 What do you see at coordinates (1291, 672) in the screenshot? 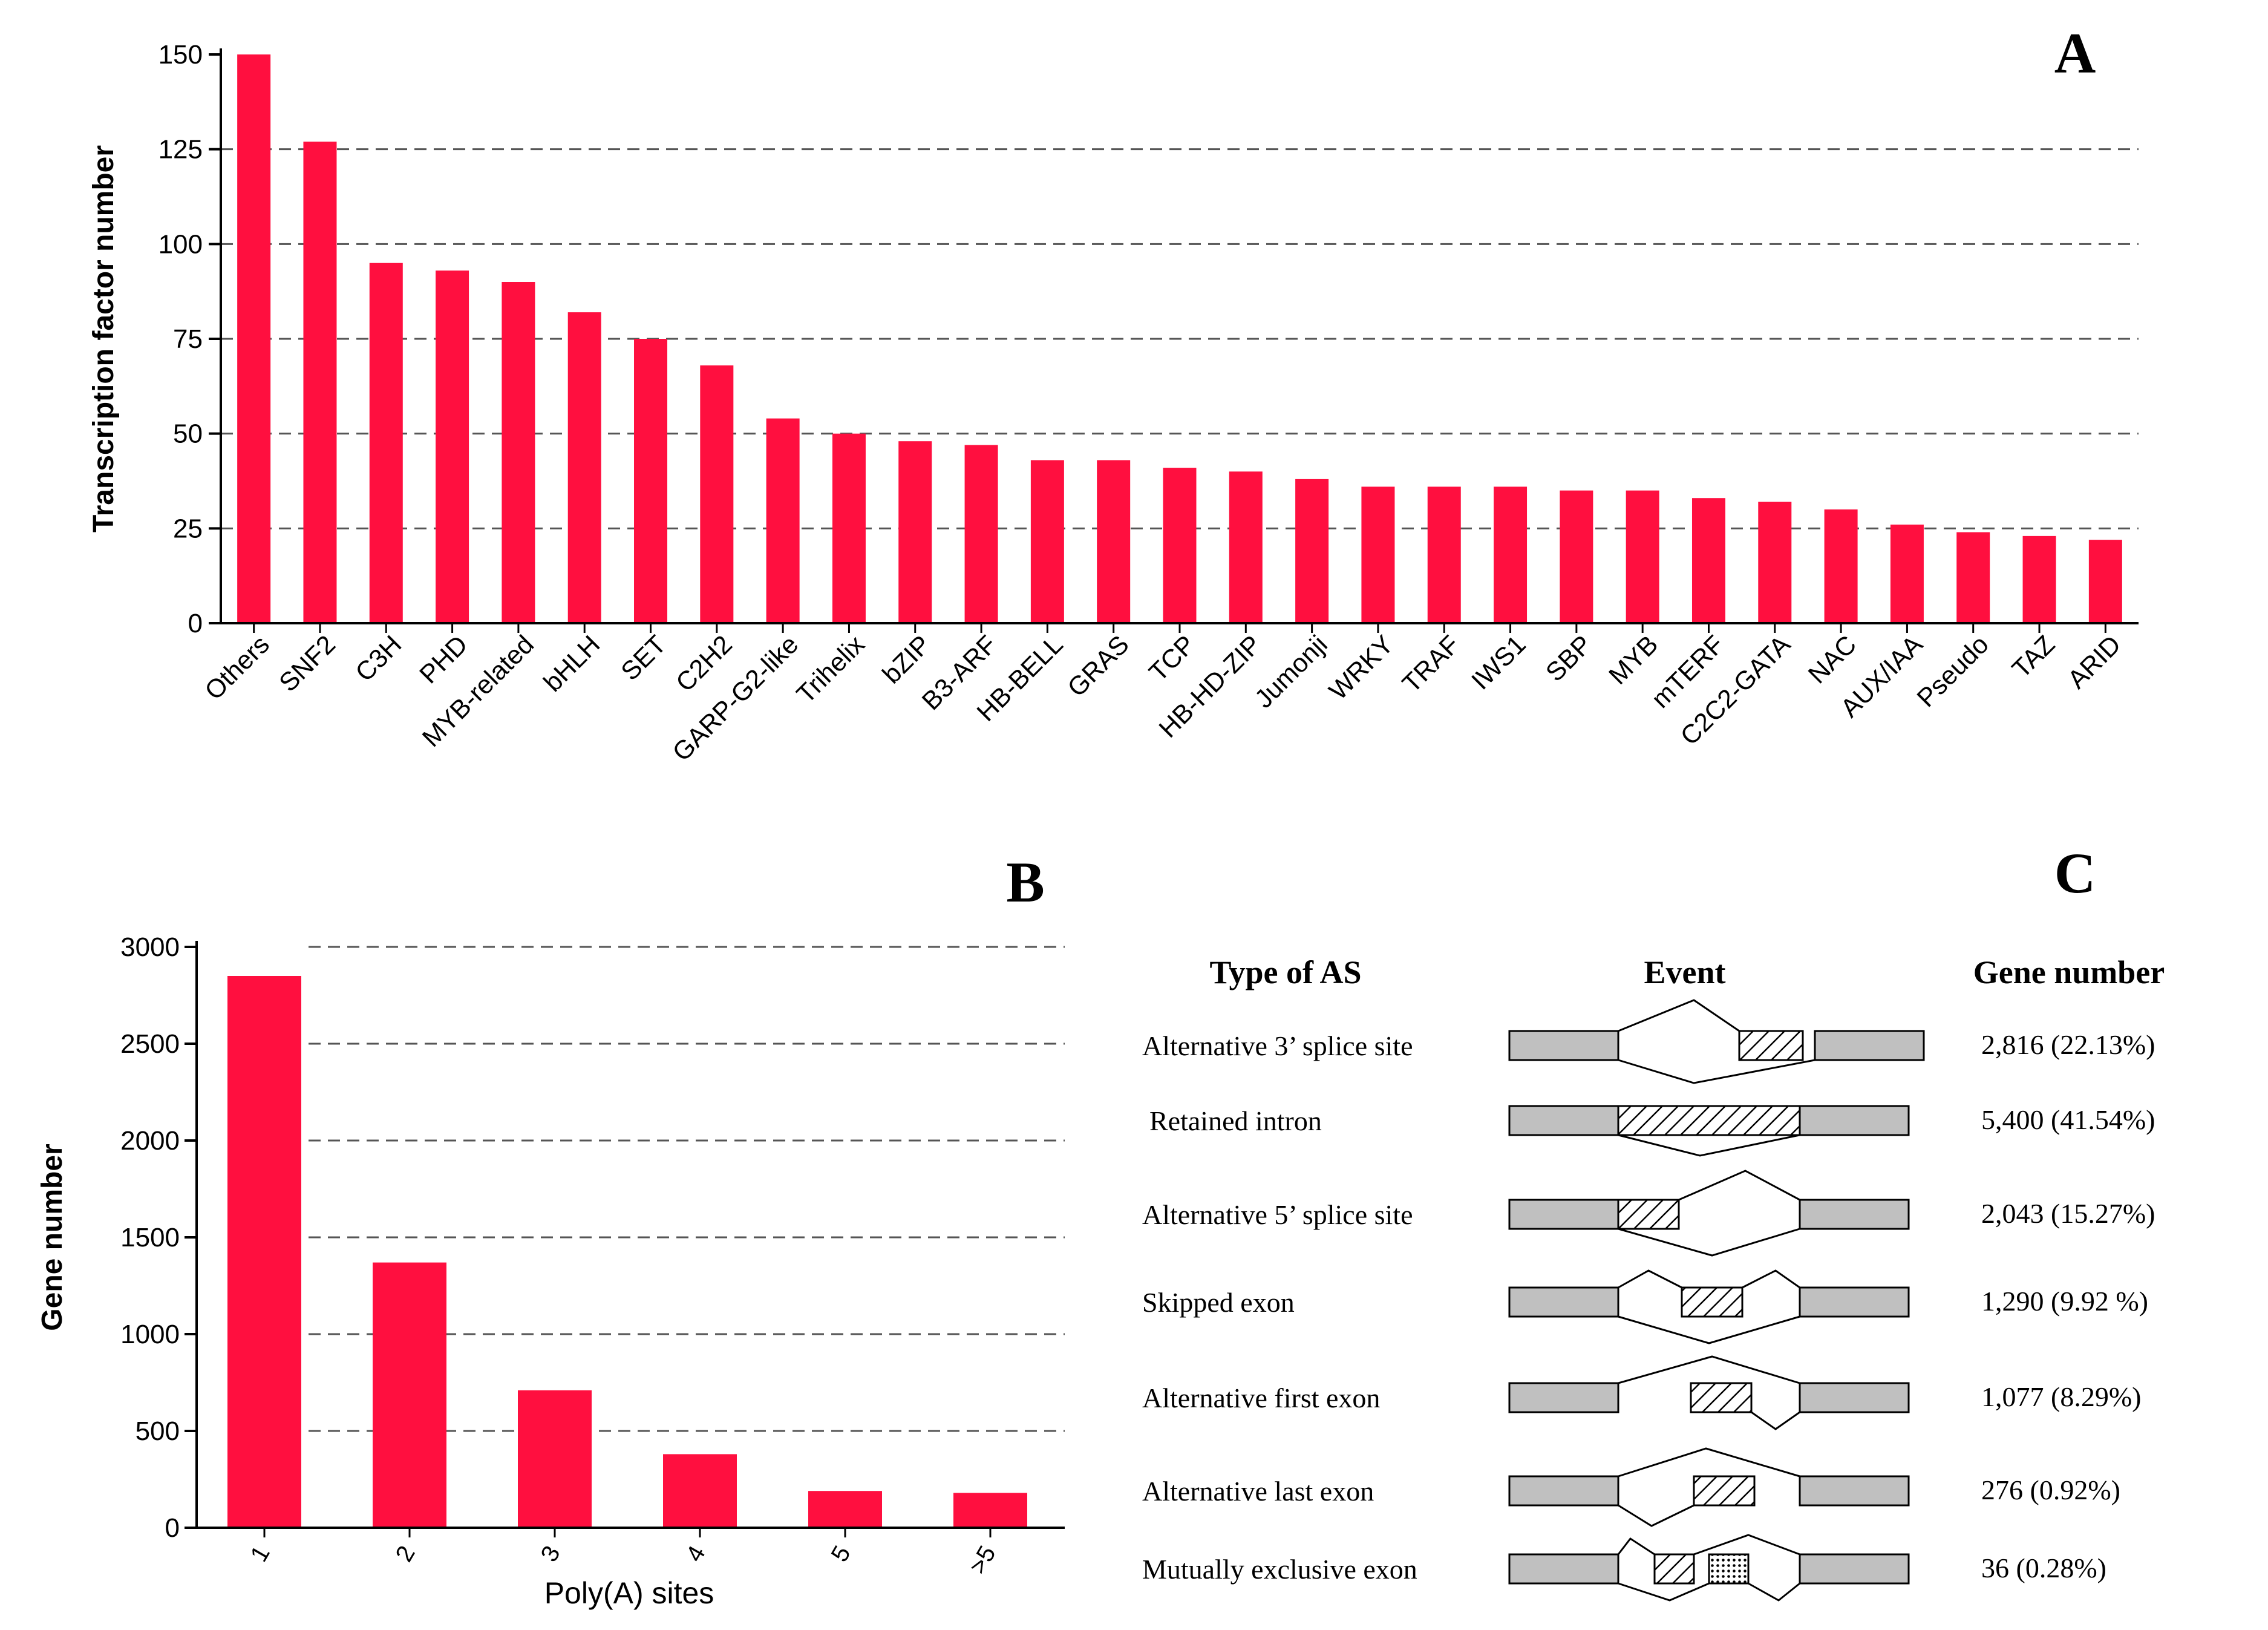
I see `x-tick-label-jumonji: Jumonji` at bounding box center [1291, 672].